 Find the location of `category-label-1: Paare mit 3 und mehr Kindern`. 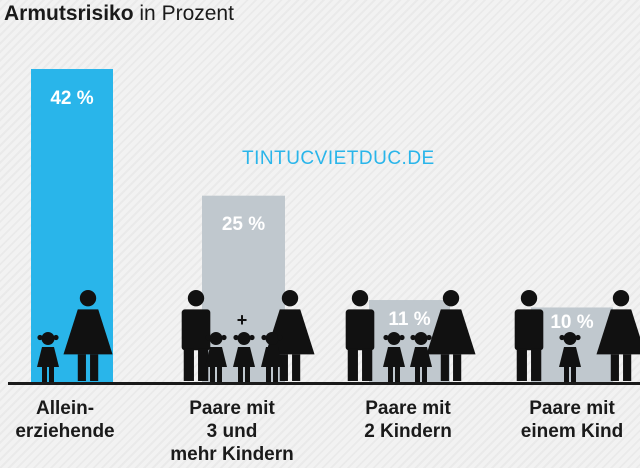

category-label-1: Paare mit 3 und mehr Kindern is located at coordinates (232, 431).